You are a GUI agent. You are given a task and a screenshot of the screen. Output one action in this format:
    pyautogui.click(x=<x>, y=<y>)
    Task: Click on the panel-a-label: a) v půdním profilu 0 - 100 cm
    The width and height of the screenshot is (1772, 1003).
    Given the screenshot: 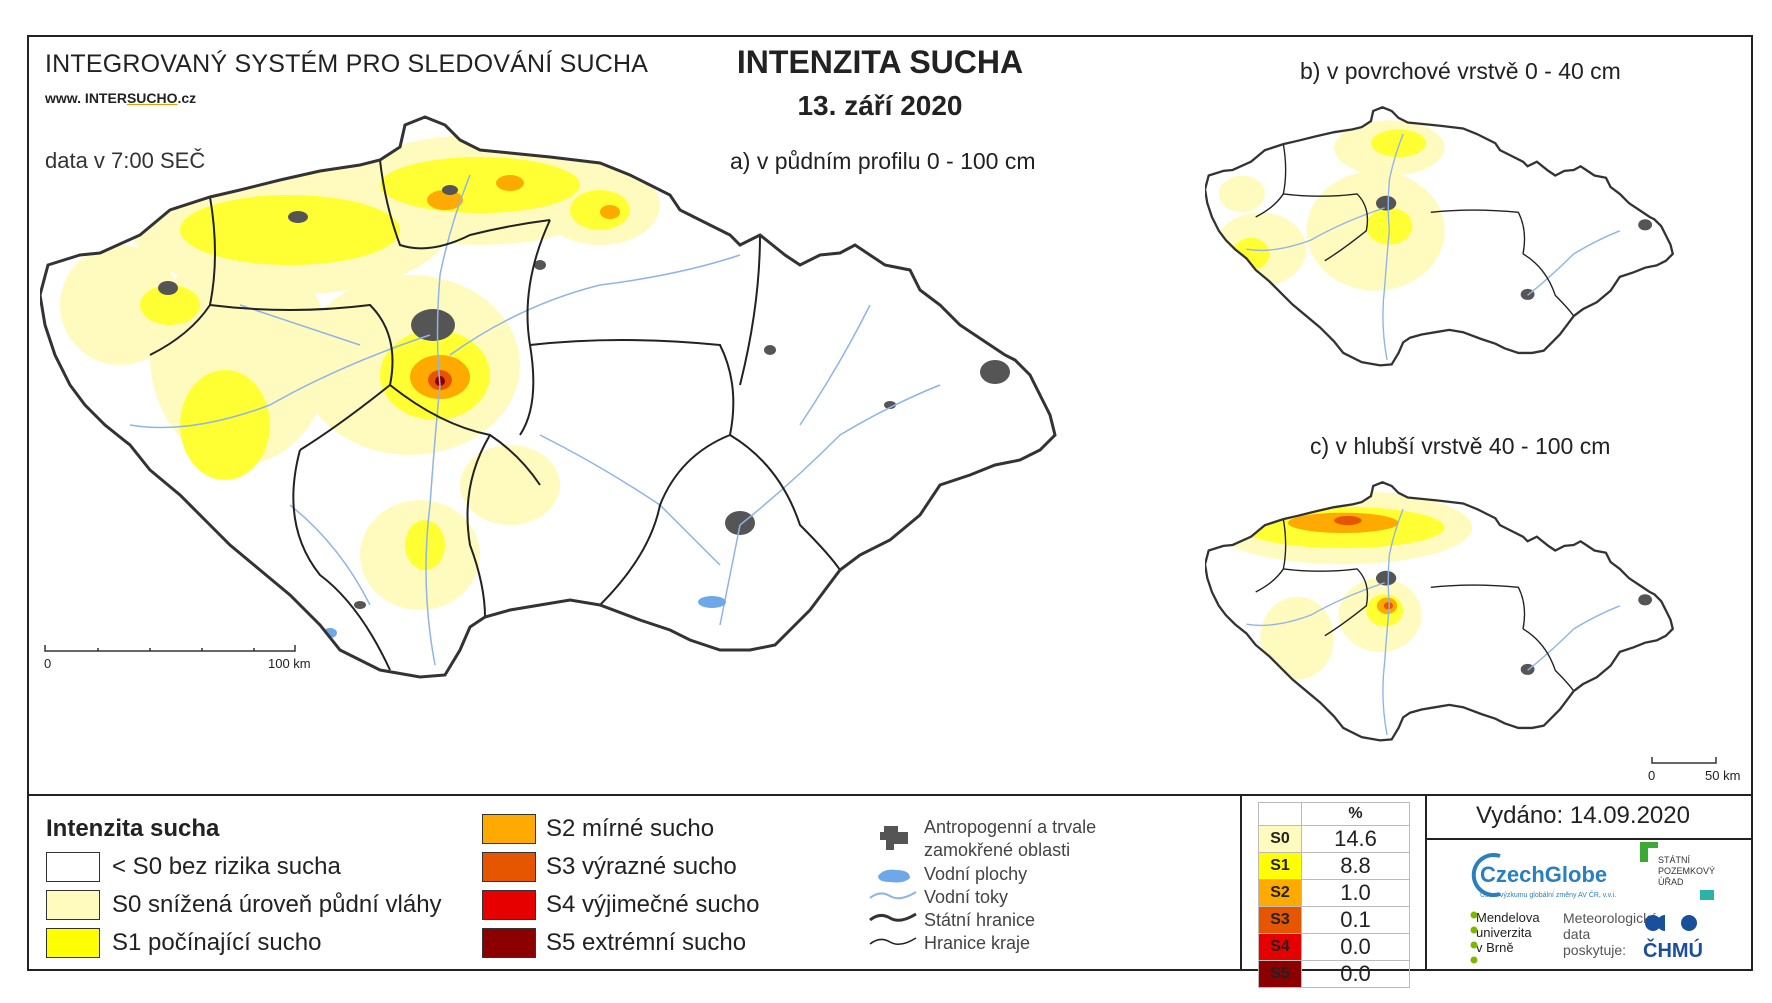 What is the action you would take?
    pyautogui.click(x=883, y=161)
    